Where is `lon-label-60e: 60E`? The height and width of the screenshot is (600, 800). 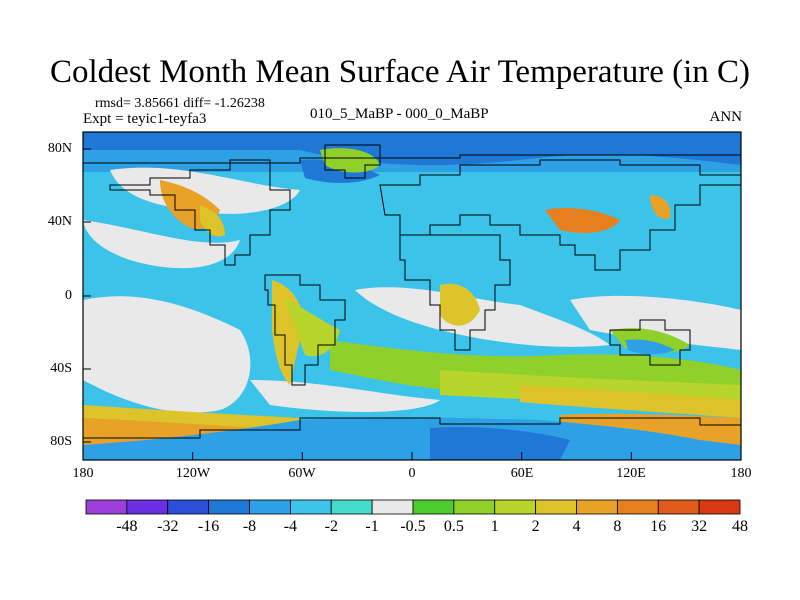
lon-label-60e: 60E is located at coordinates (522, 473).